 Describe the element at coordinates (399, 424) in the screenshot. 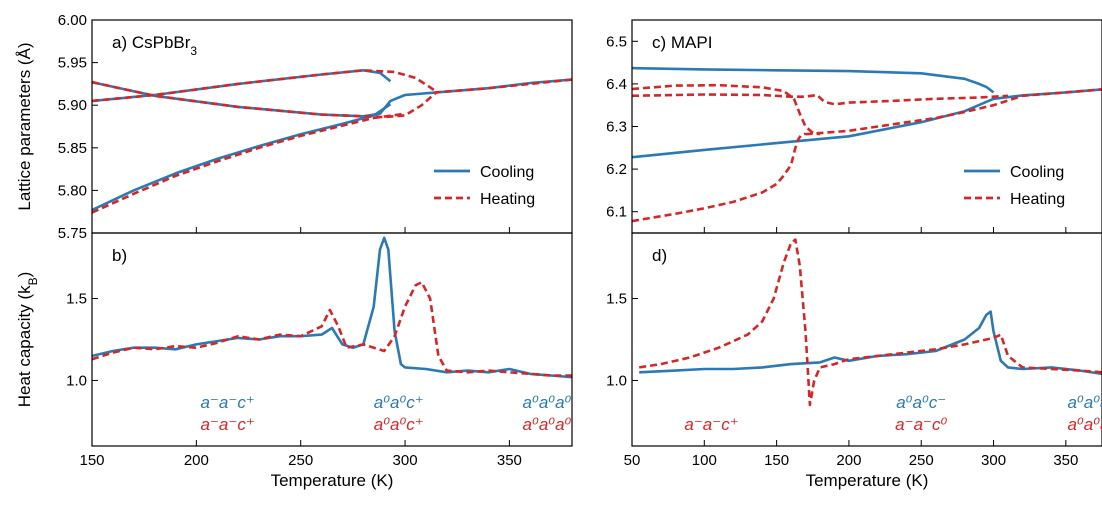

I see `phase-label-heating-1: a⁰a⁰c⁺` at that location.